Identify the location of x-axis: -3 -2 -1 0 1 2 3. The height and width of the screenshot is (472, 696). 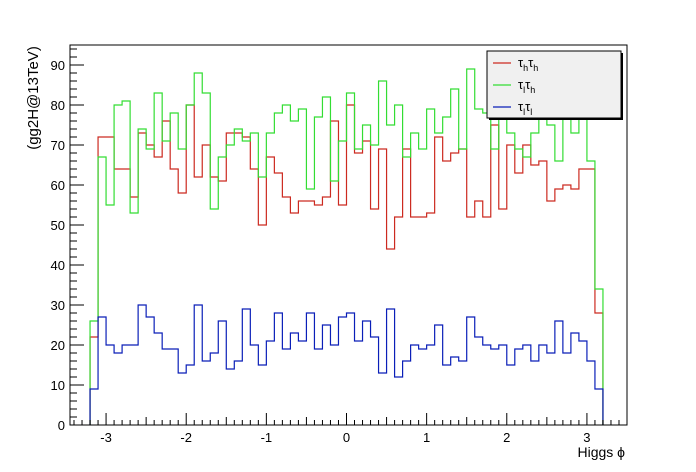
(350, 429).